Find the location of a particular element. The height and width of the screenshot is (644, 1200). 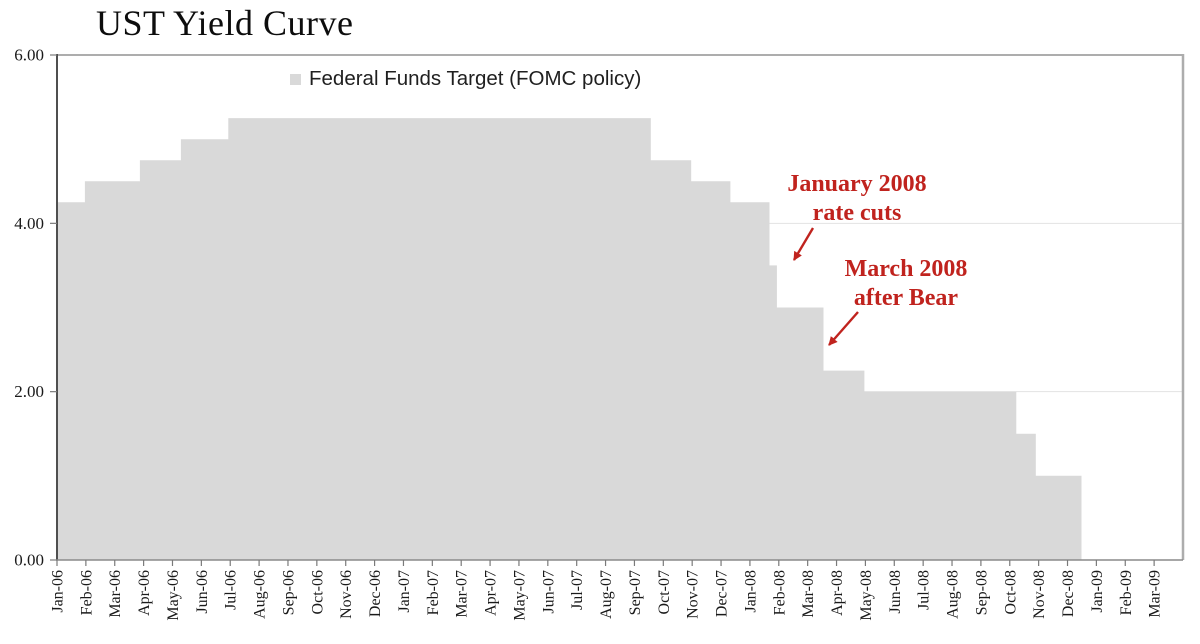

annotation-march-2008-after-bear: March 2008 after Bear is located at coordinates (906, 284).